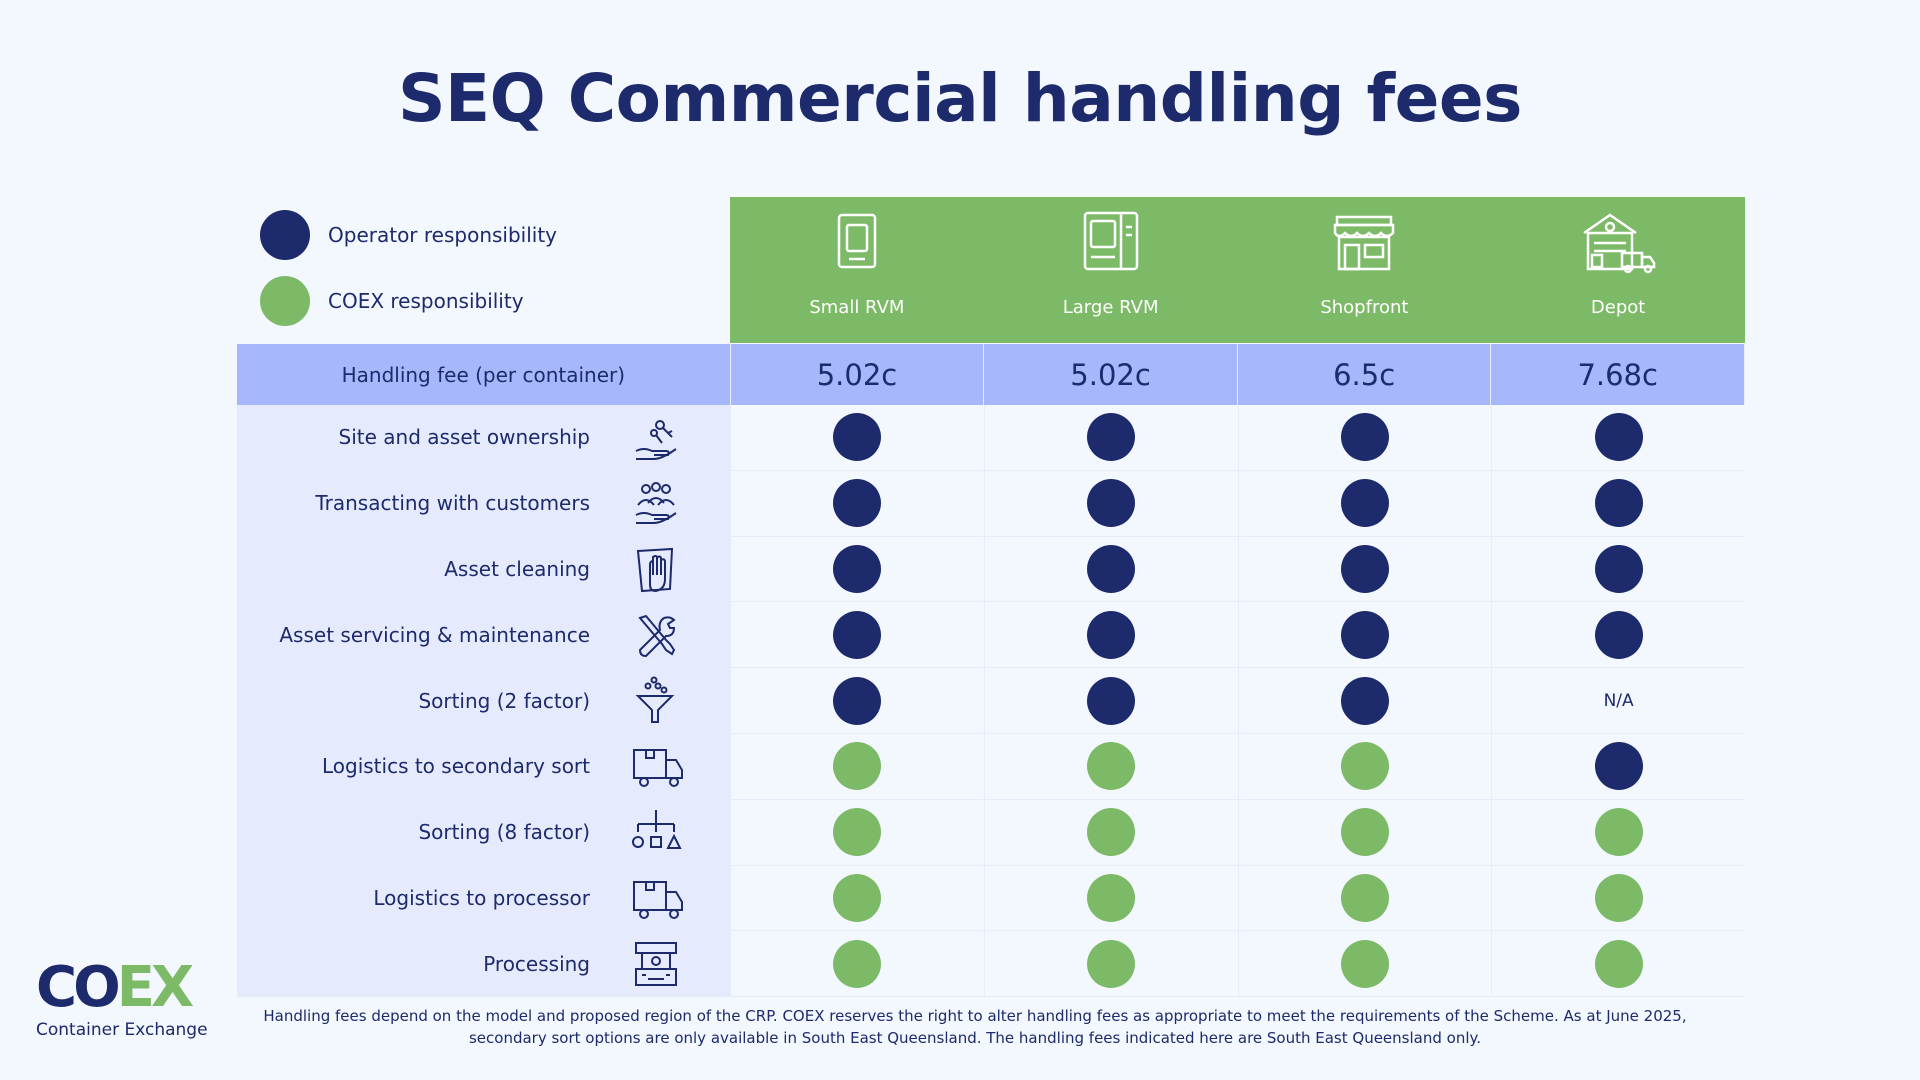  I want to click on row-label-cell: Site and asset ownership, so click(483, 437).